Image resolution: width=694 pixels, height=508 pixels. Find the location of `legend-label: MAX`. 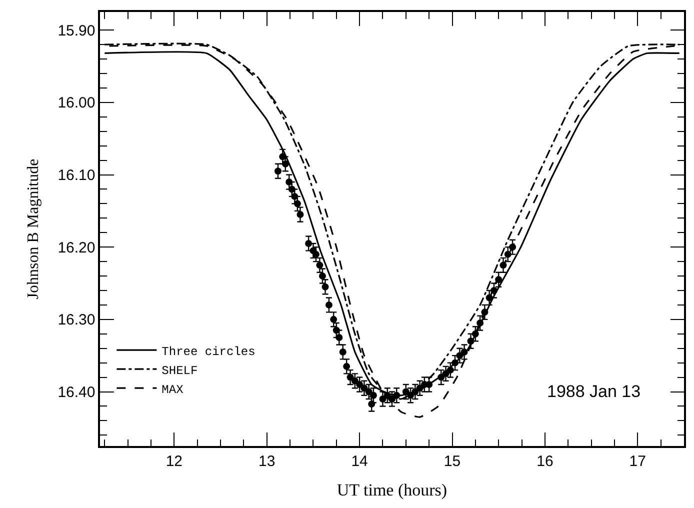

legend-label: MAX is located at coordinates (173, 389).